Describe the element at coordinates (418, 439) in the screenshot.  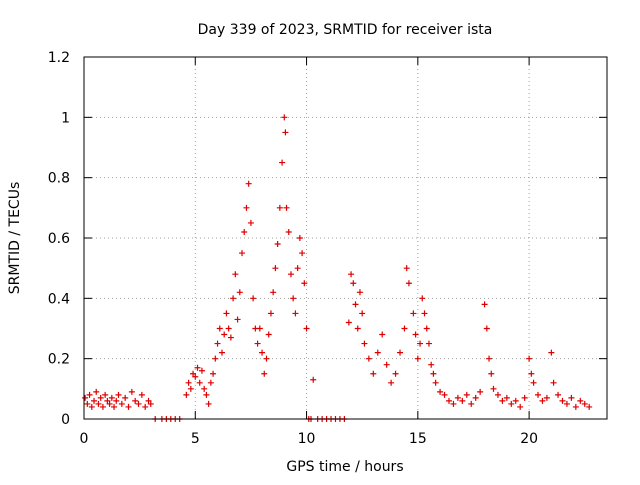
I see `x-tick-label: 15` at that location.